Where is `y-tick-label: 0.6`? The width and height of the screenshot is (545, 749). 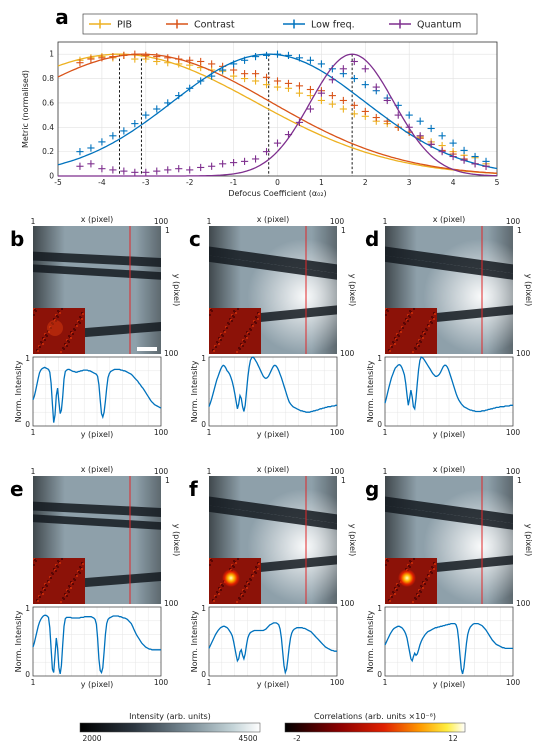
y-tick-label: 0.6 is located at coordinates (48, 102).